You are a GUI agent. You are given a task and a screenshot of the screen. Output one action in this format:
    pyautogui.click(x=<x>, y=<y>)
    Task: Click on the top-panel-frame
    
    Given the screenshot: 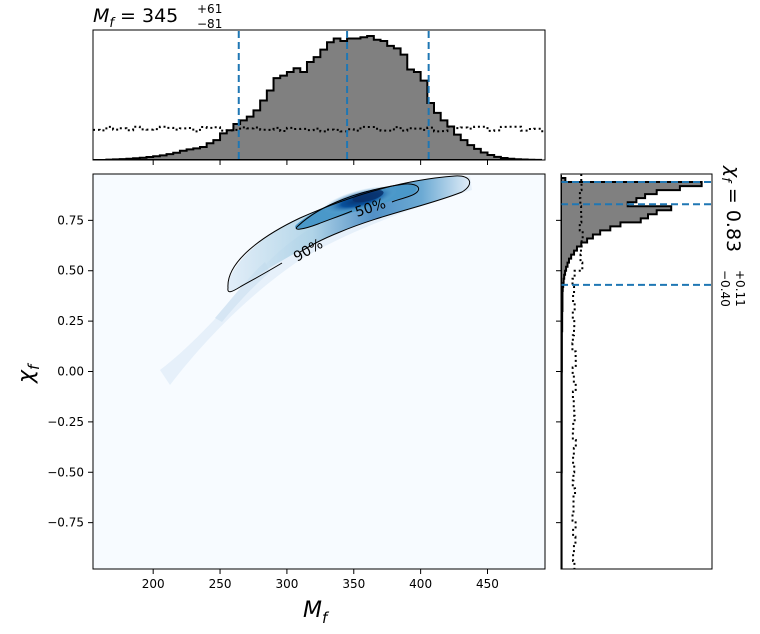 What is the action you would take?
    pyautogui.click(x=319, y=95)
    